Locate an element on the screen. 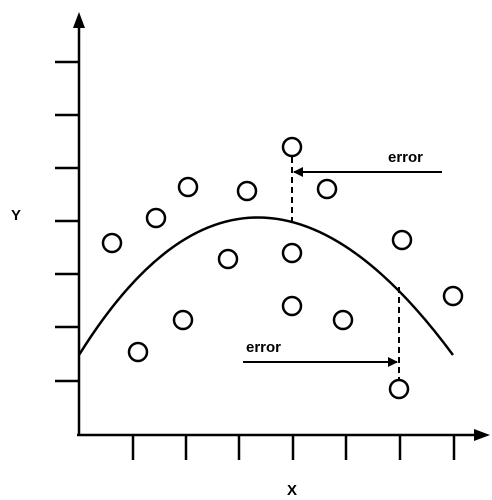  x-axis-ticks is located at coordinates (293, 447).